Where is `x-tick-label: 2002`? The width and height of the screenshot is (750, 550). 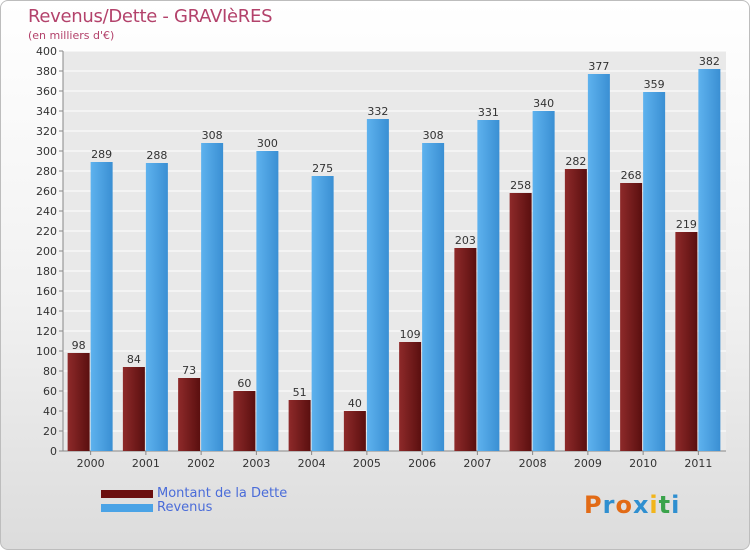 x-tick-label: 2002 is located at coordinates (201, 463).